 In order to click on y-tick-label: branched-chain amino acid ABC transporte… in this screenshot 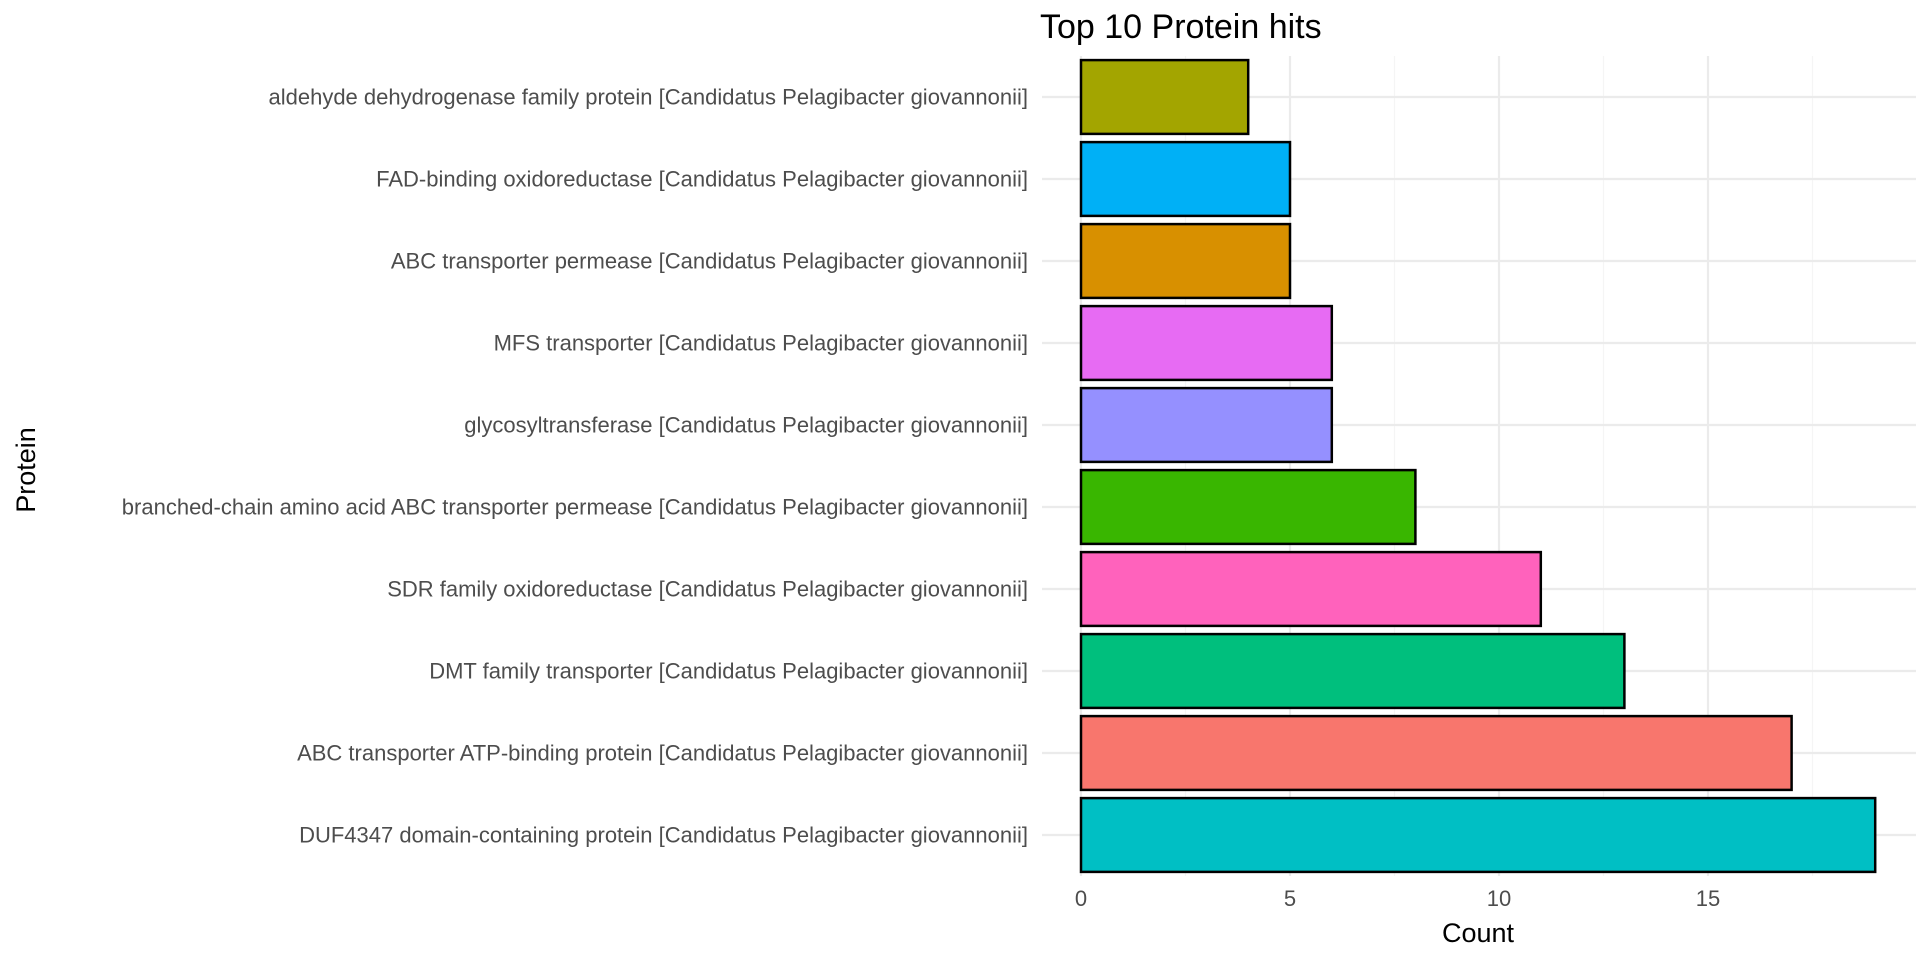, I will do `click(575, 507)`.